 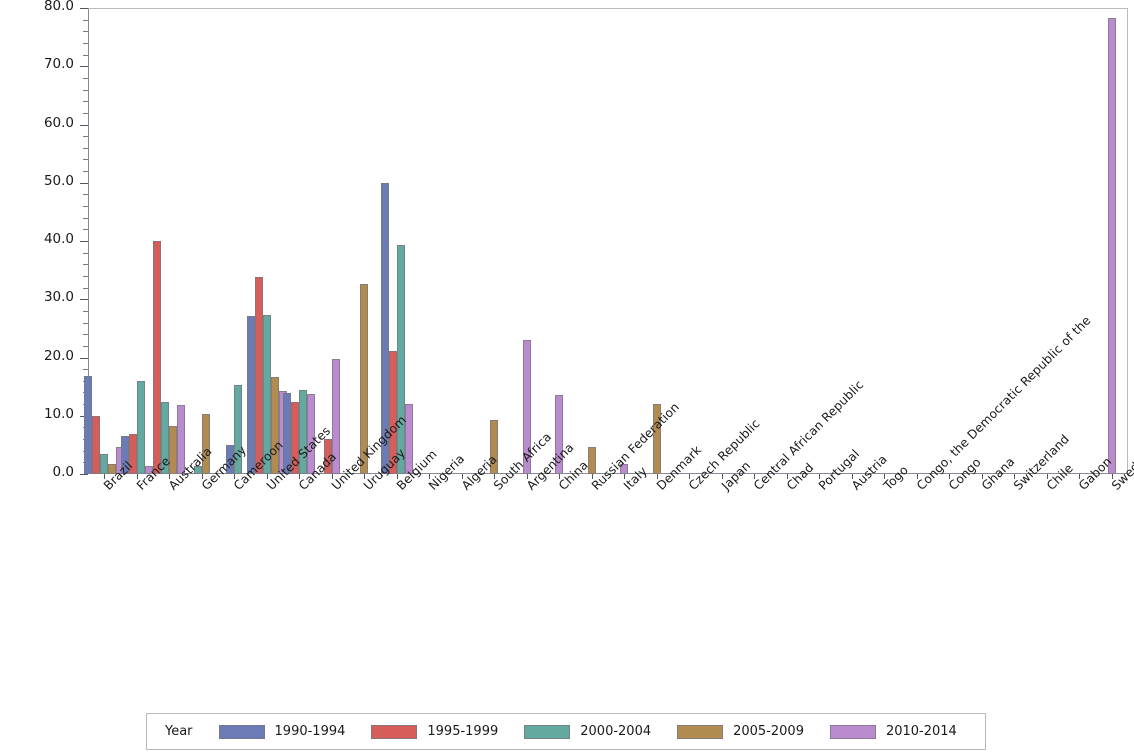 I want to click on legend-entry: 1990-1994, so click(x=282, y=731).